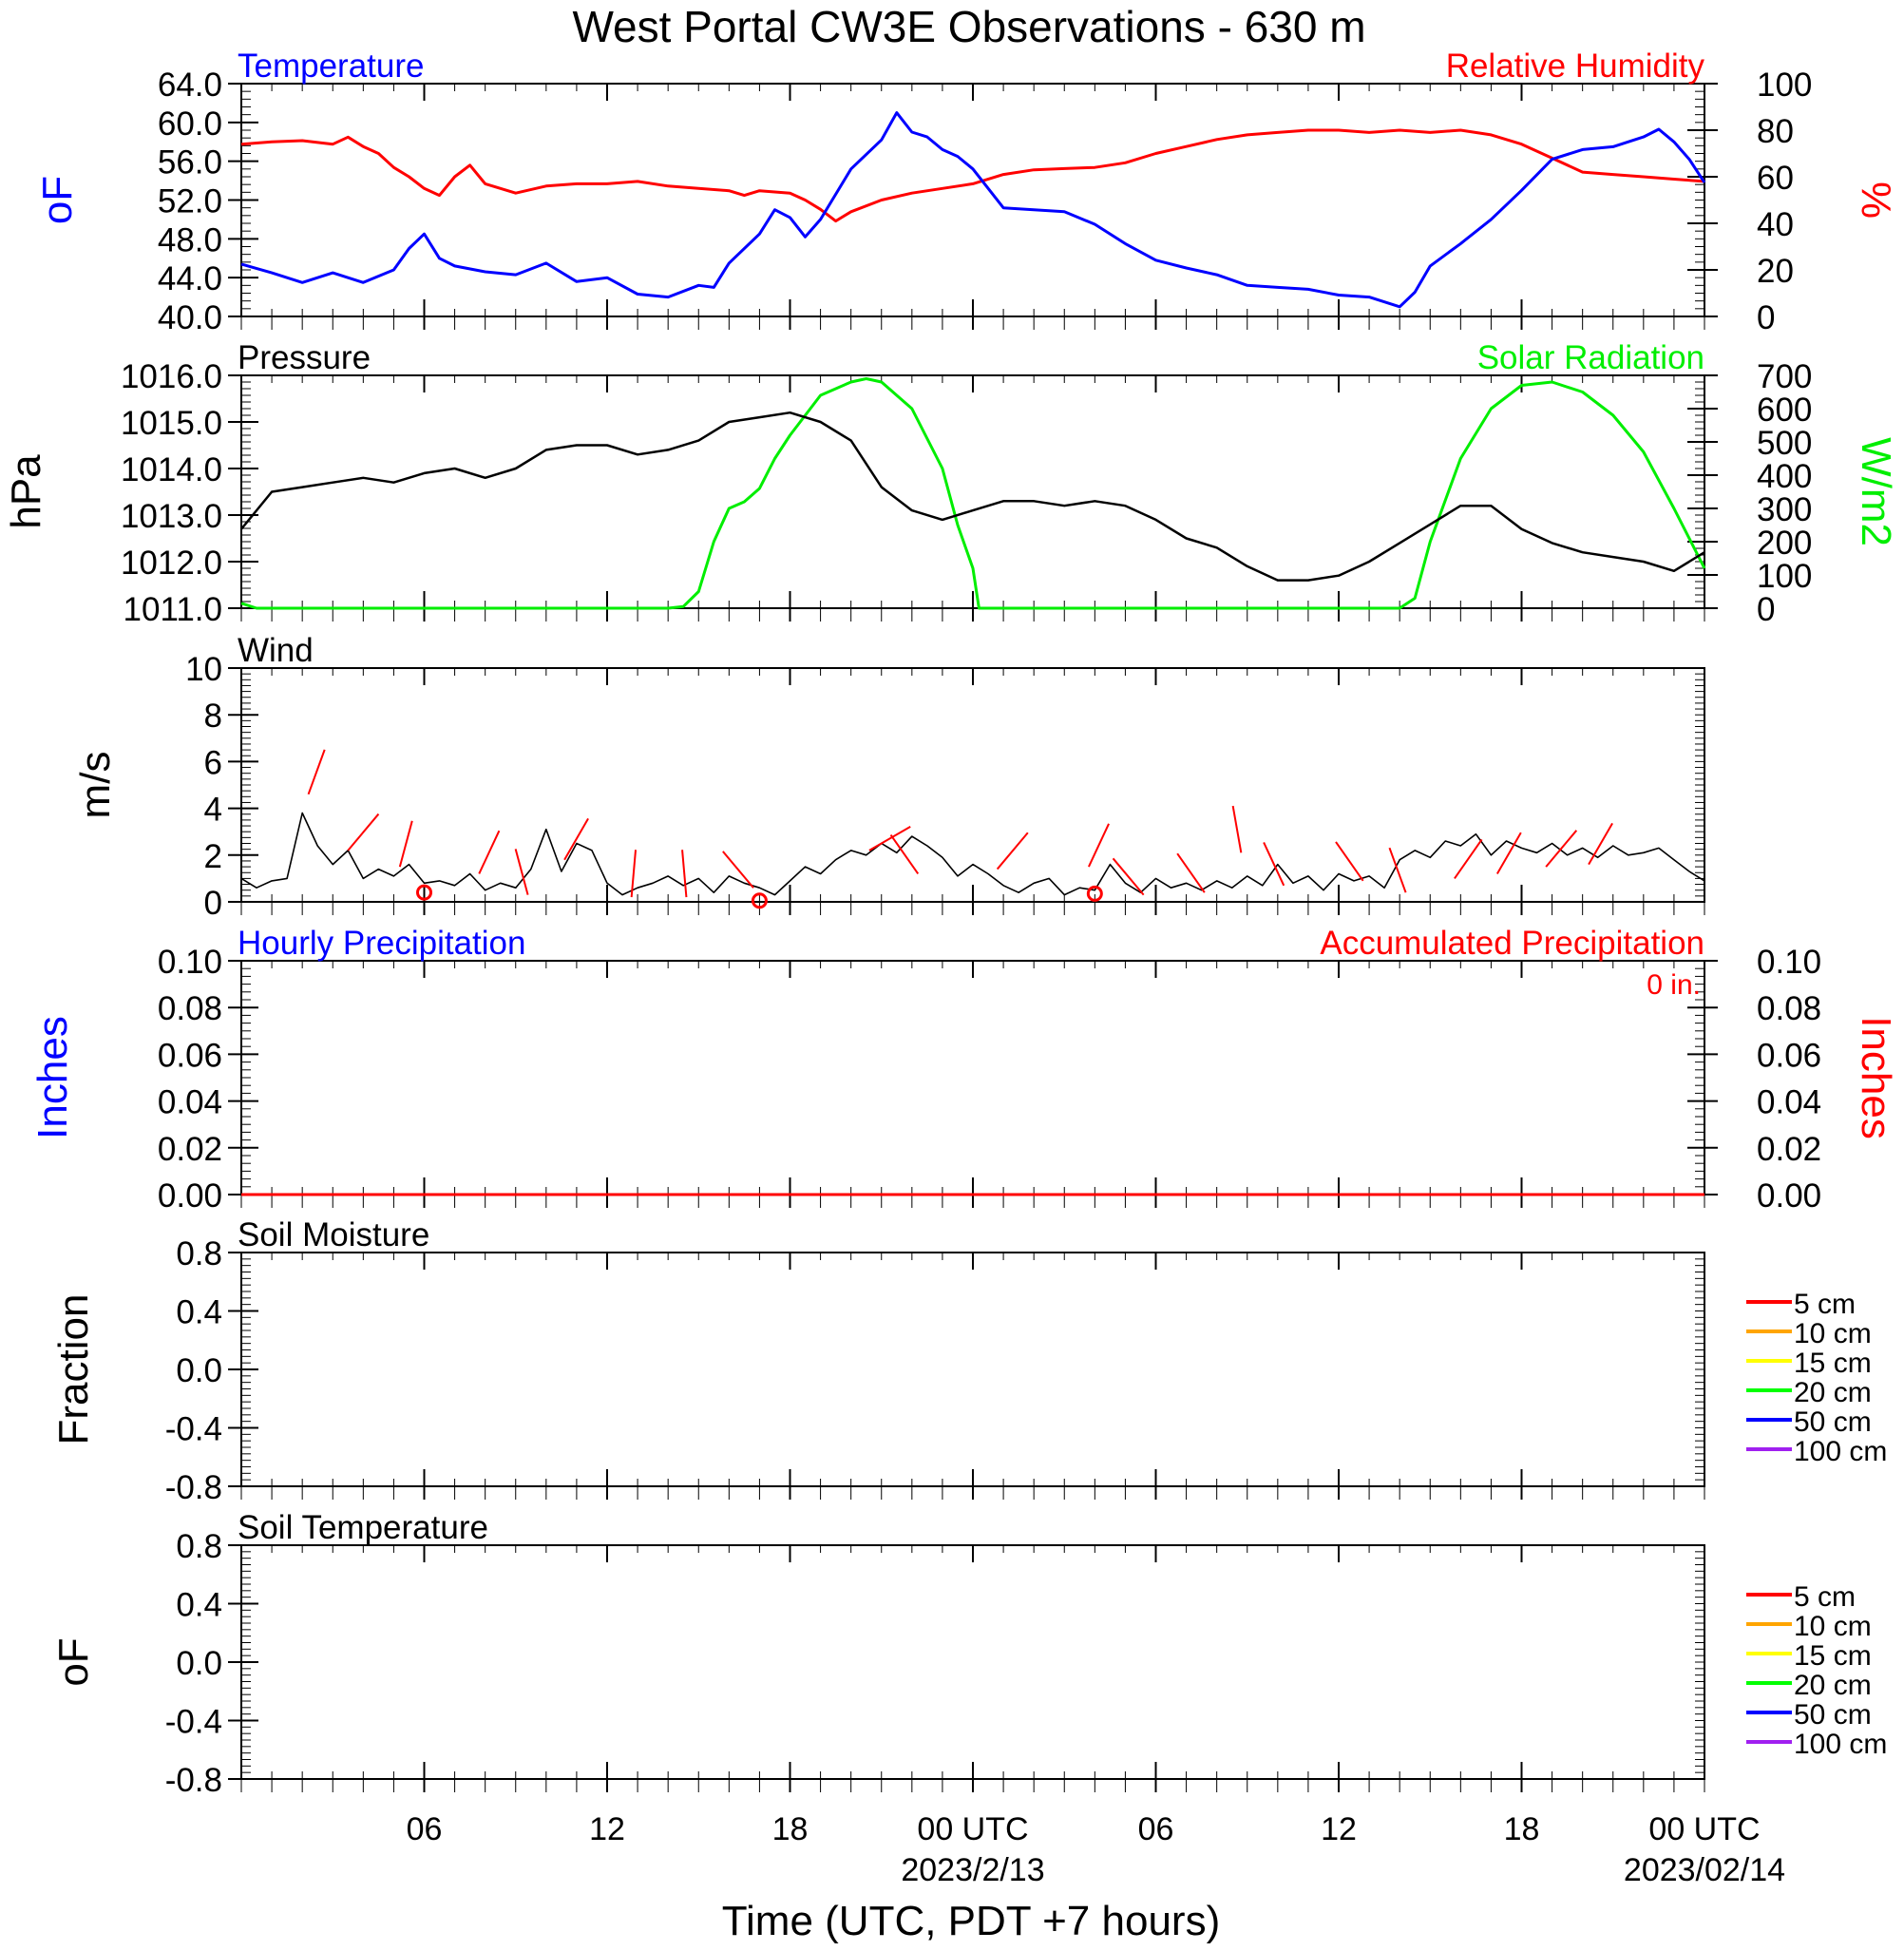  What do you see at coordinates (213, 857) in the screenshot?
I see `left-tick-label: 2` at bounding box center [213, 857].